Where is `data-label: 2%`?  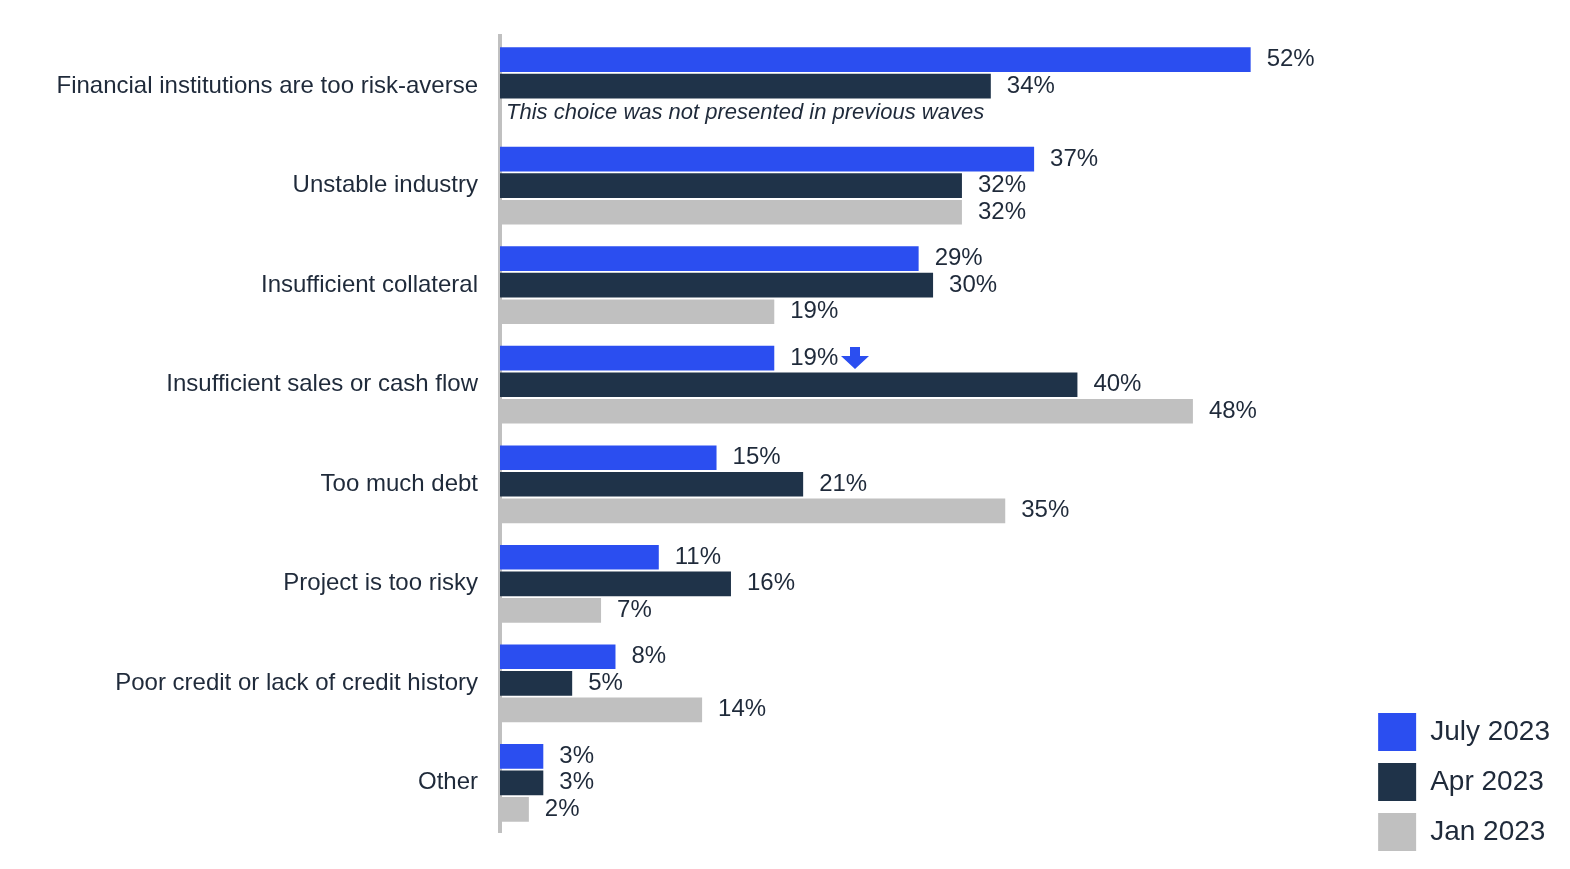
data-label: 2% is located at coordinates (562, 807).